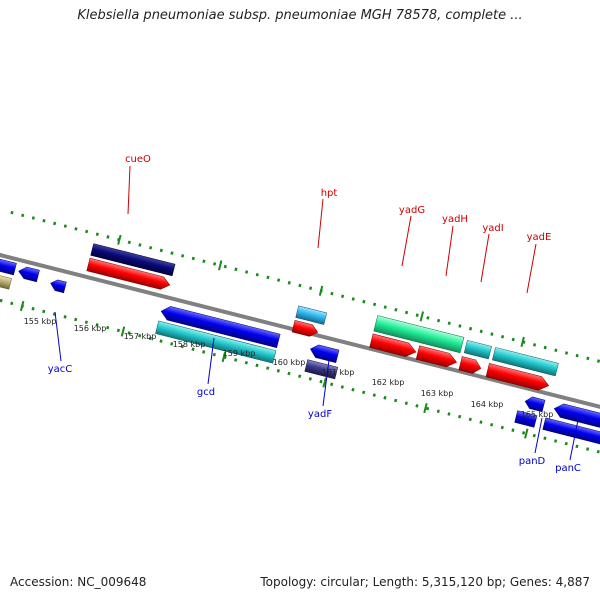  Describe the element at coordinates (129, 274) in the screenshot. I see `cueO-gene-arrow` at that location.